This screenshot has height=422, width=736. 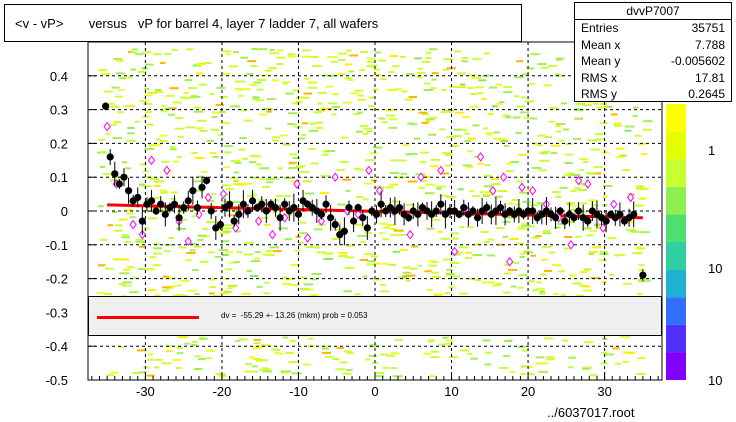 What do you see at coordinates (653, 11) in the screenshot?
I see `stats-name: dvvP7007` at bounding box center [653, 11].